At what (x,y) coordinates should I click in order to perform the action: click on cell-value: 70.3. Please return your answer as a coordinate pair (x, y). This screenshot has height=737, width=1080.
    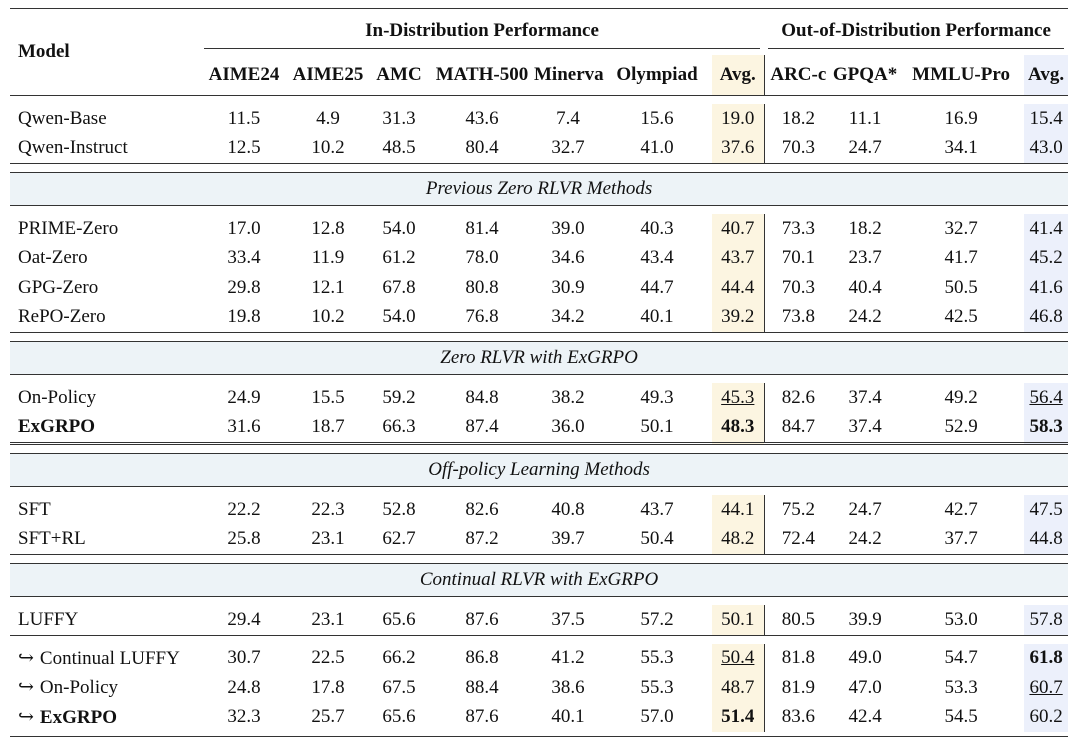
    Looking at the image, I should click on (798, 287).